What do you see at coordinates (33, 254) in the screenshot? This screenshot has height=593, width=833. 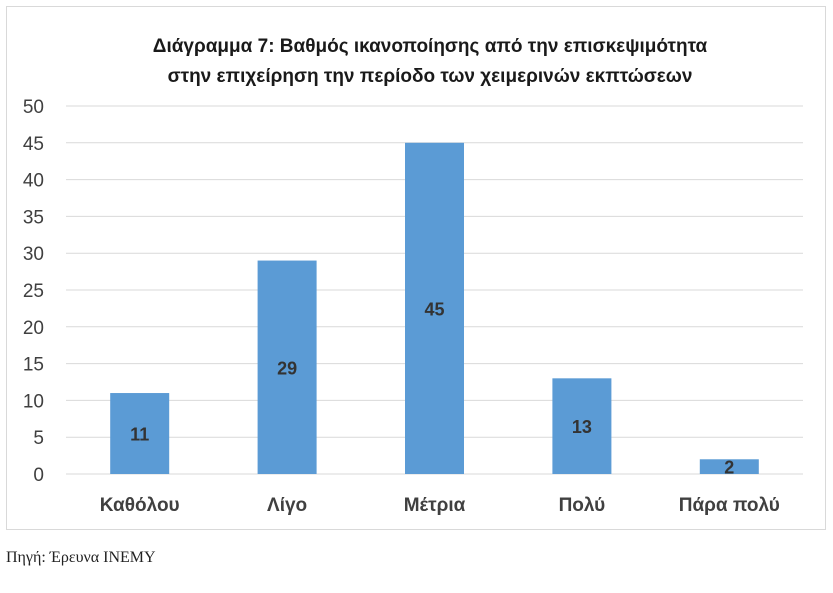 I see `y-tick-label: 30` at bounding box center [33, 254].